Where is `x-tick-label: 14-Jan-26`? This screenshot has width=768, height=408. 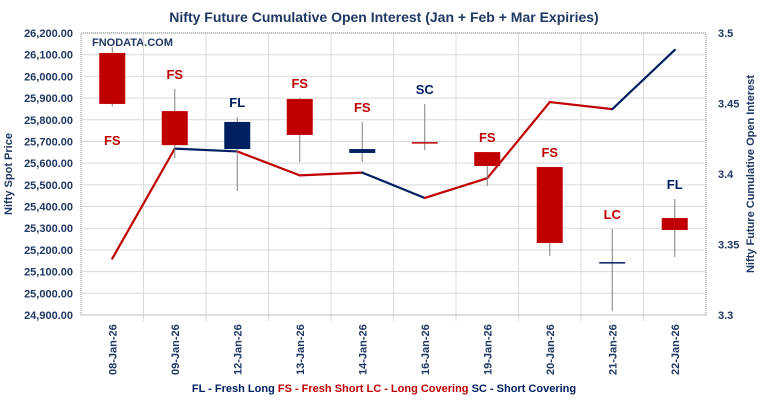
x-tick-label: 14-Jan-26 is located at coordinates (363, 349).